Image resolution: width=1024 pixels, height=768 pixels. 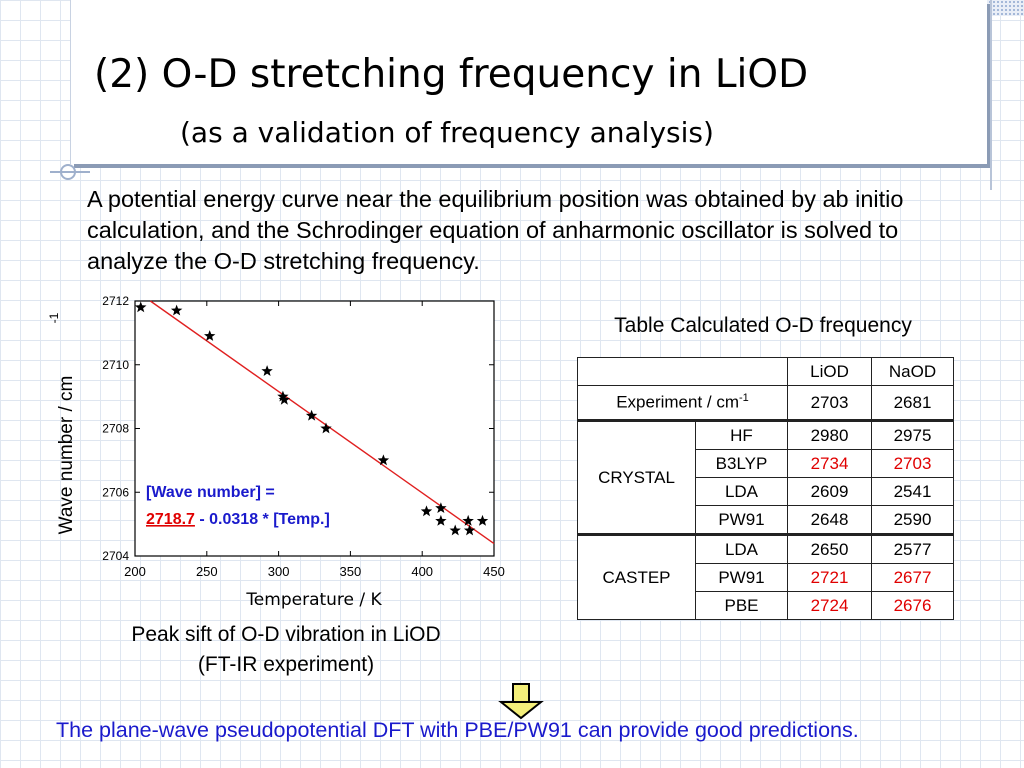 I want to click on castep-liod-cell: 2650, so click(x=829, y=548).